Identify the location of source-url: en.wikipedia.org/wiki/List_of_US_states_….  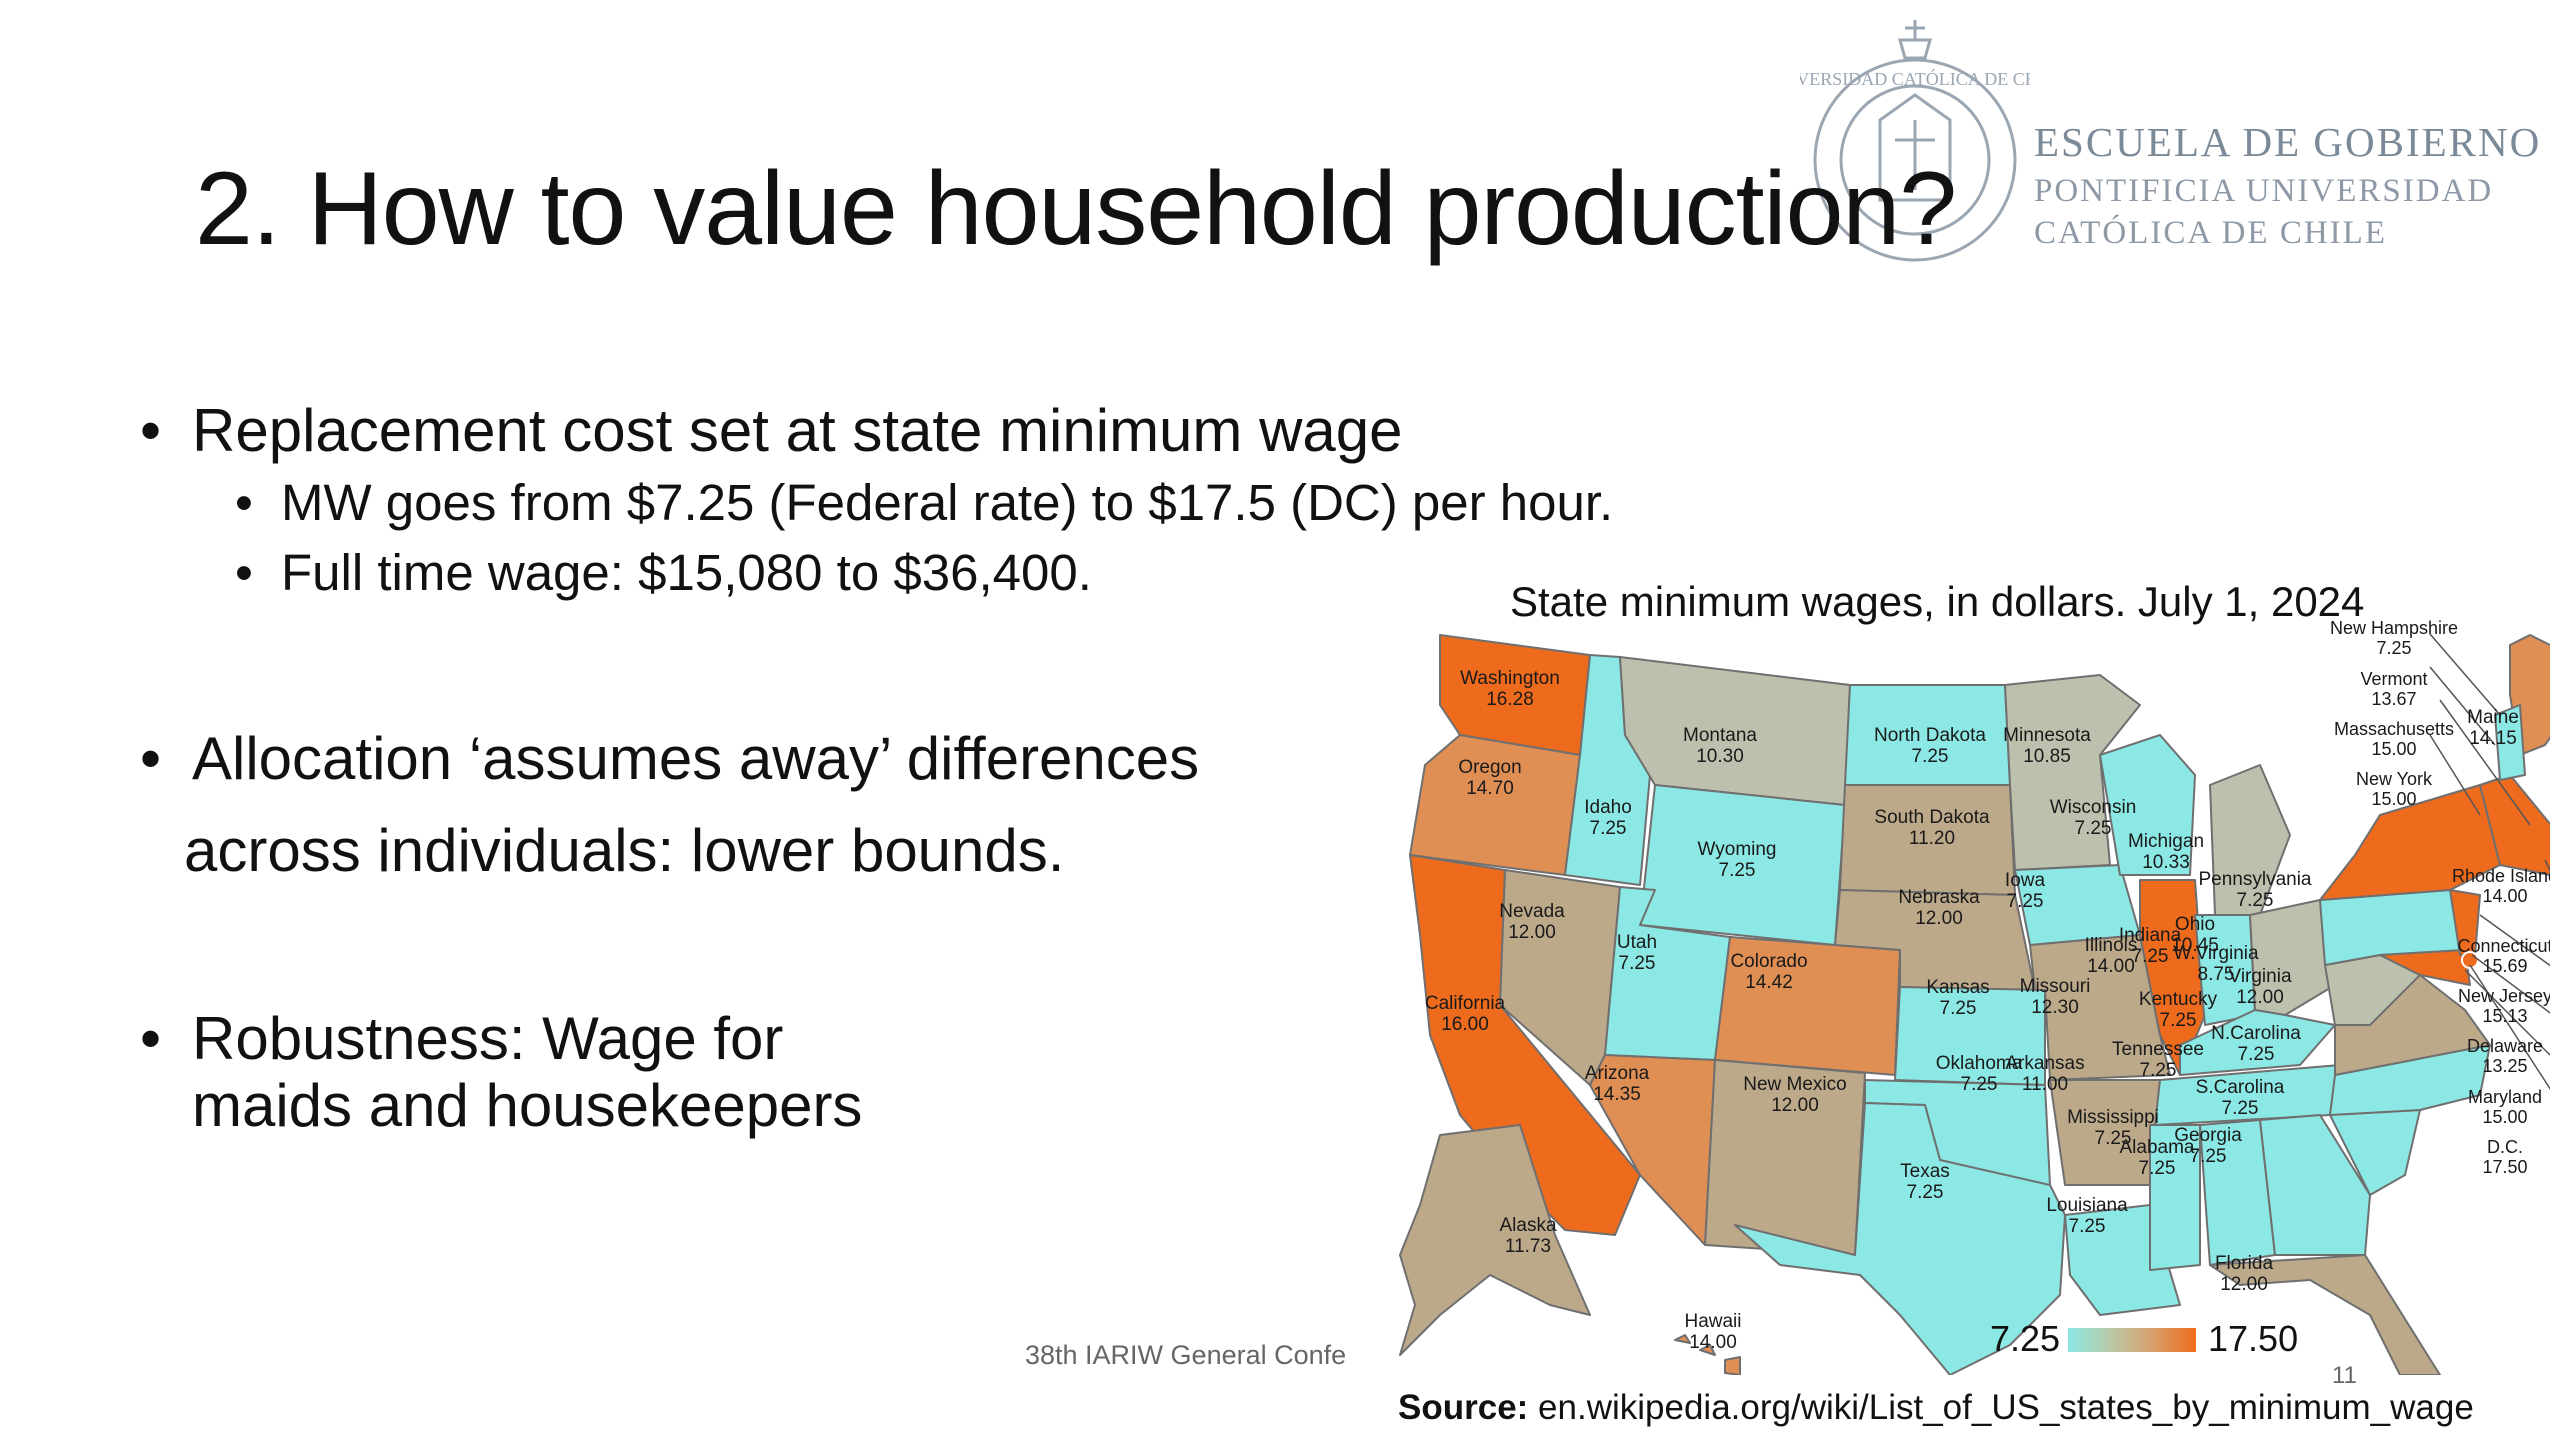
(2006, 1407).